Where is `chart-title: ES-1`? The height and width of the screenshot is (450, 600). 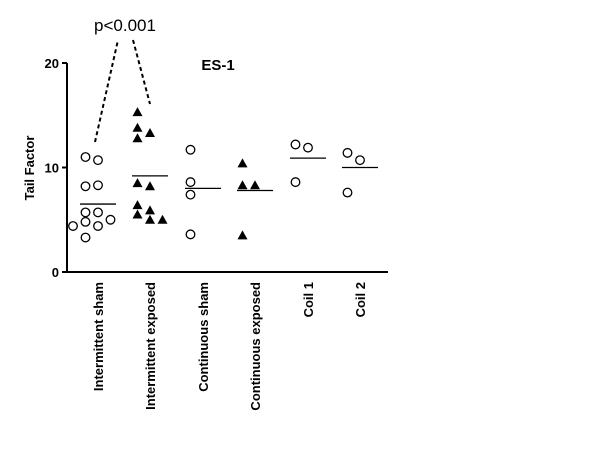 chart-title: ES-1 is located at coordinates (217, 65).